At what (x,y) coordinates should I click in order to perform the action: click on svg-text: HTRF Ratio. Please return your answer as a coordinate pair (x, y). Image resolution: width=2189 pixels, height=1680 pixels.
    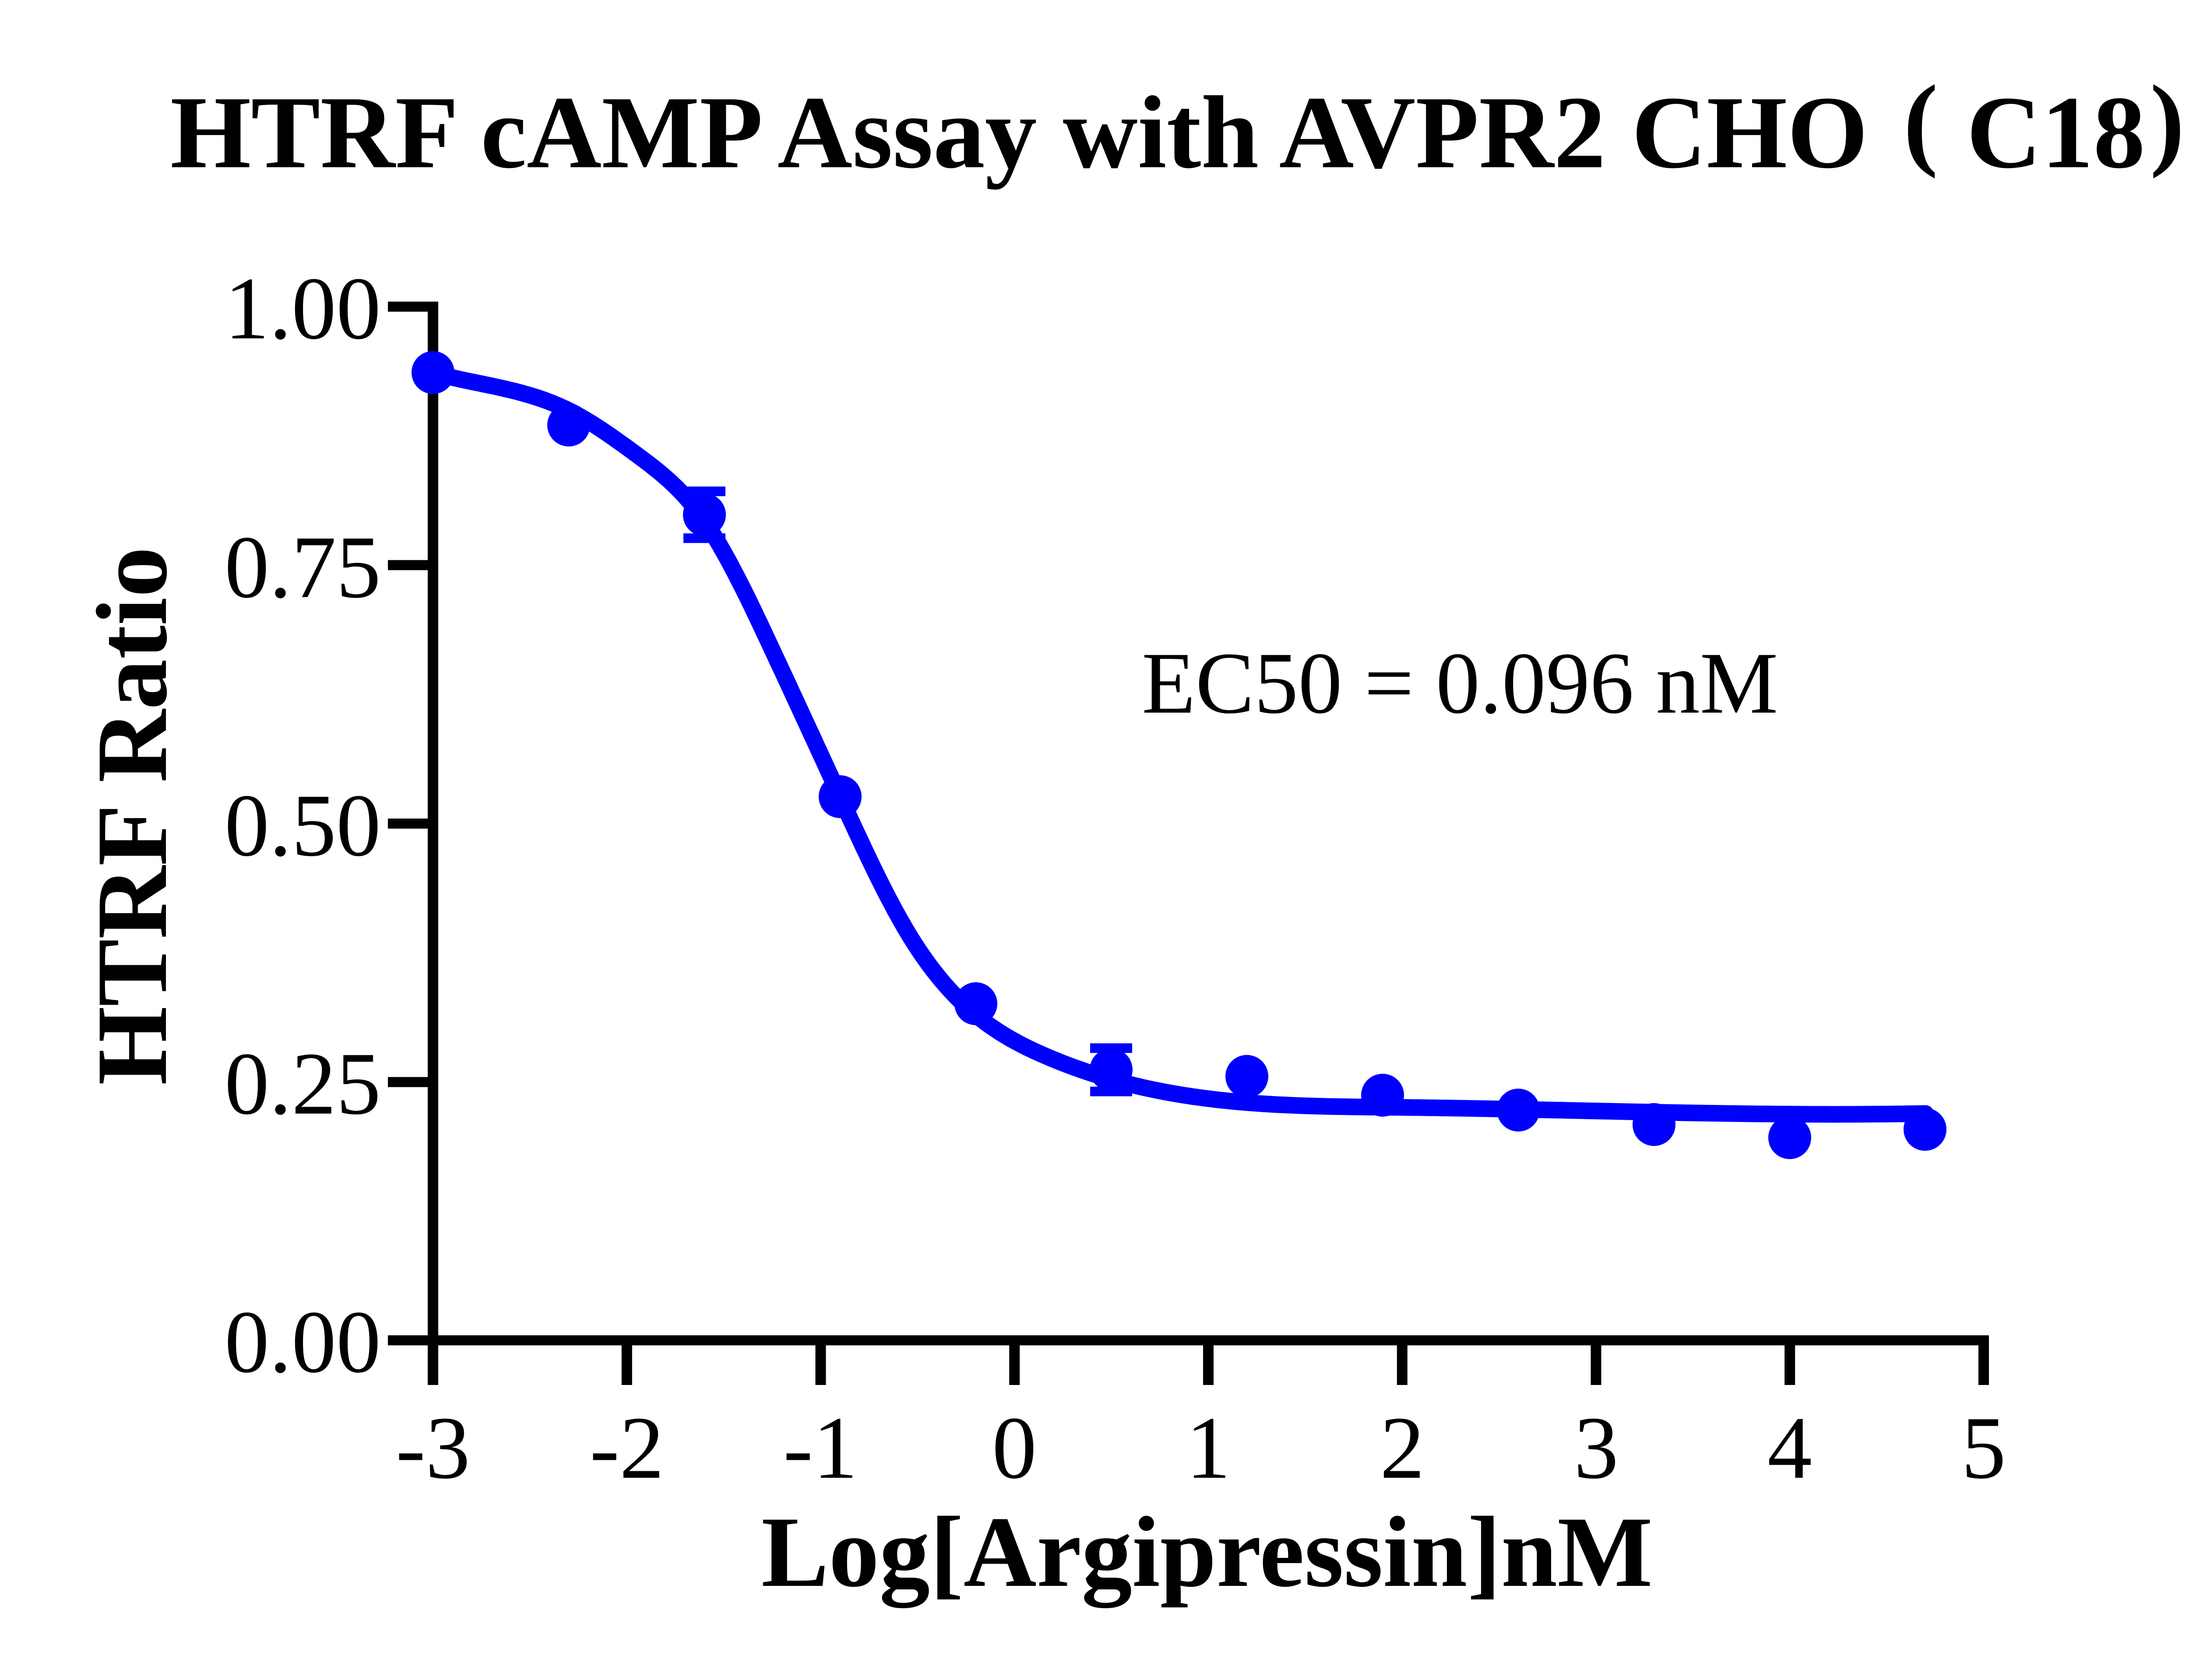
    Looking at the image, I should click on (132, 816).